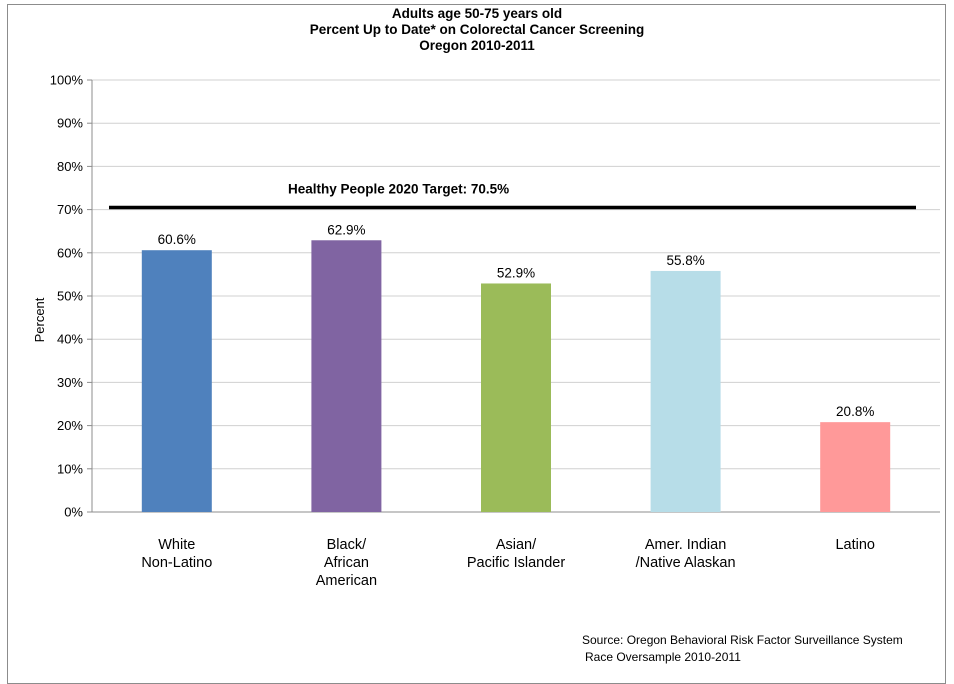 The width and height of the screenshot is (954, 684). Describe the element at coordinates (177, 239) in the screenshot. I see `bar-value-label: 60.6%` at that location.